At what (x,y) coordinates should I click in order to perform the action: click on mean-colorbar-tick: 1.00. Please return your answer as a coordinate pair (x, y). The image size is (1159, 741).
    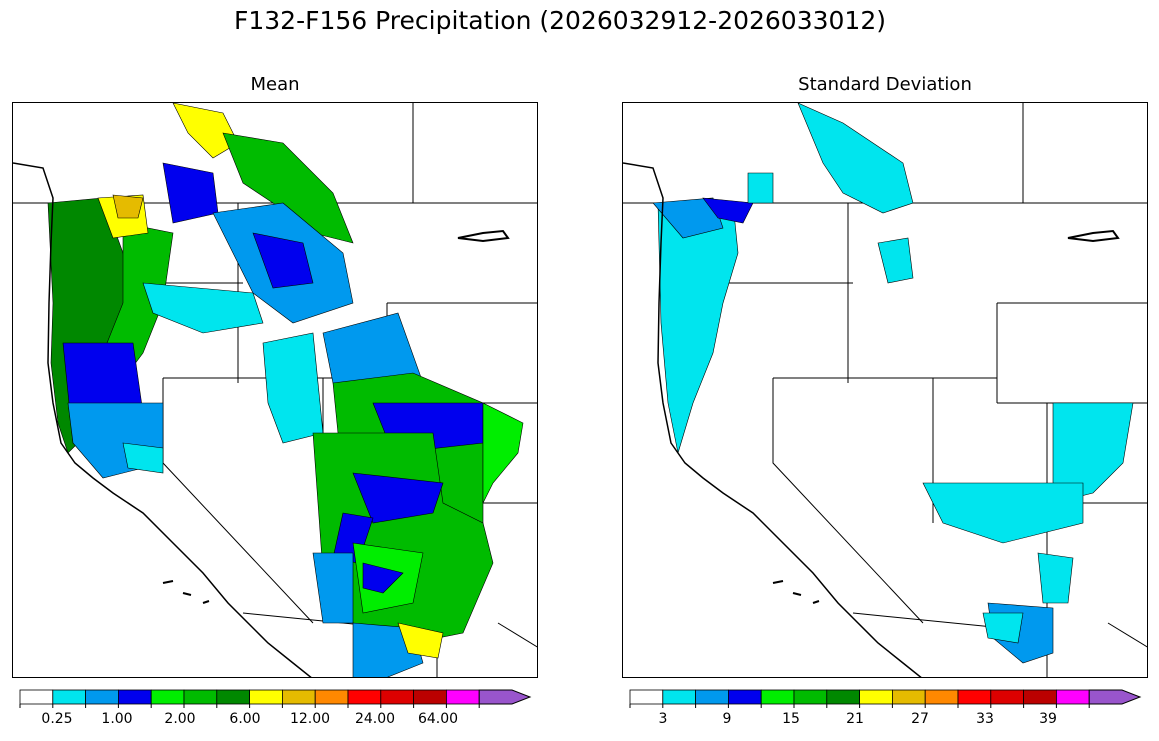
    Looking at the image, I should click on (117, 719).